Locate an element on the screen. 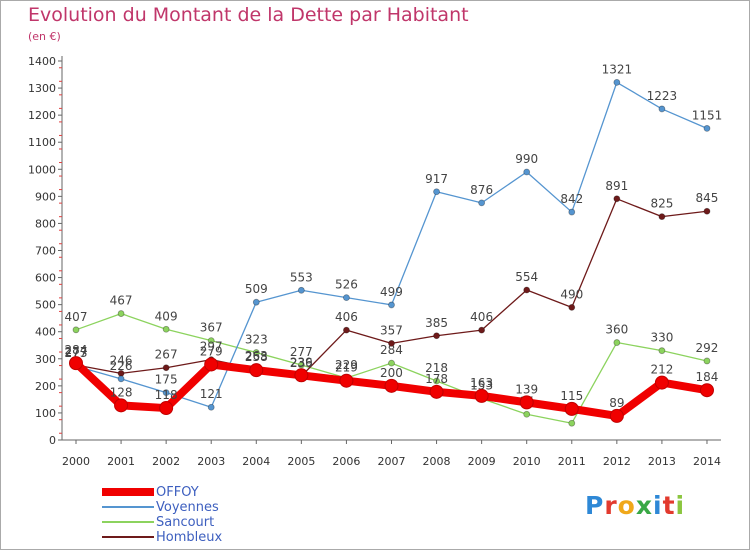 Image resolution: width=750 pixels, height=550 pixels. data-label-offoy: 139 is located at coordinates (526, 389).